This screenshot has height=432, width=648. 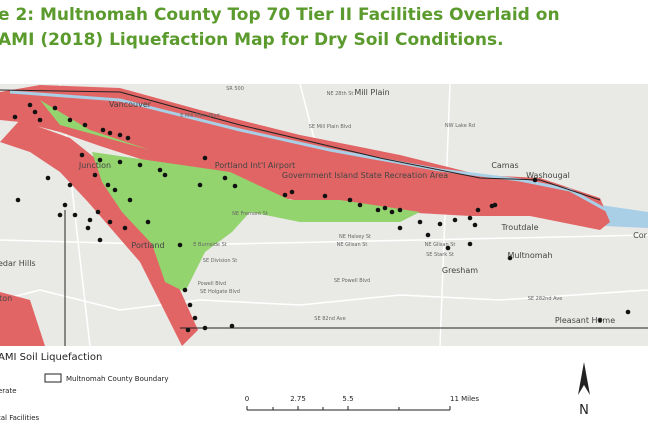 I want to click on place-label: Washougal, so click(x=548, y=175).